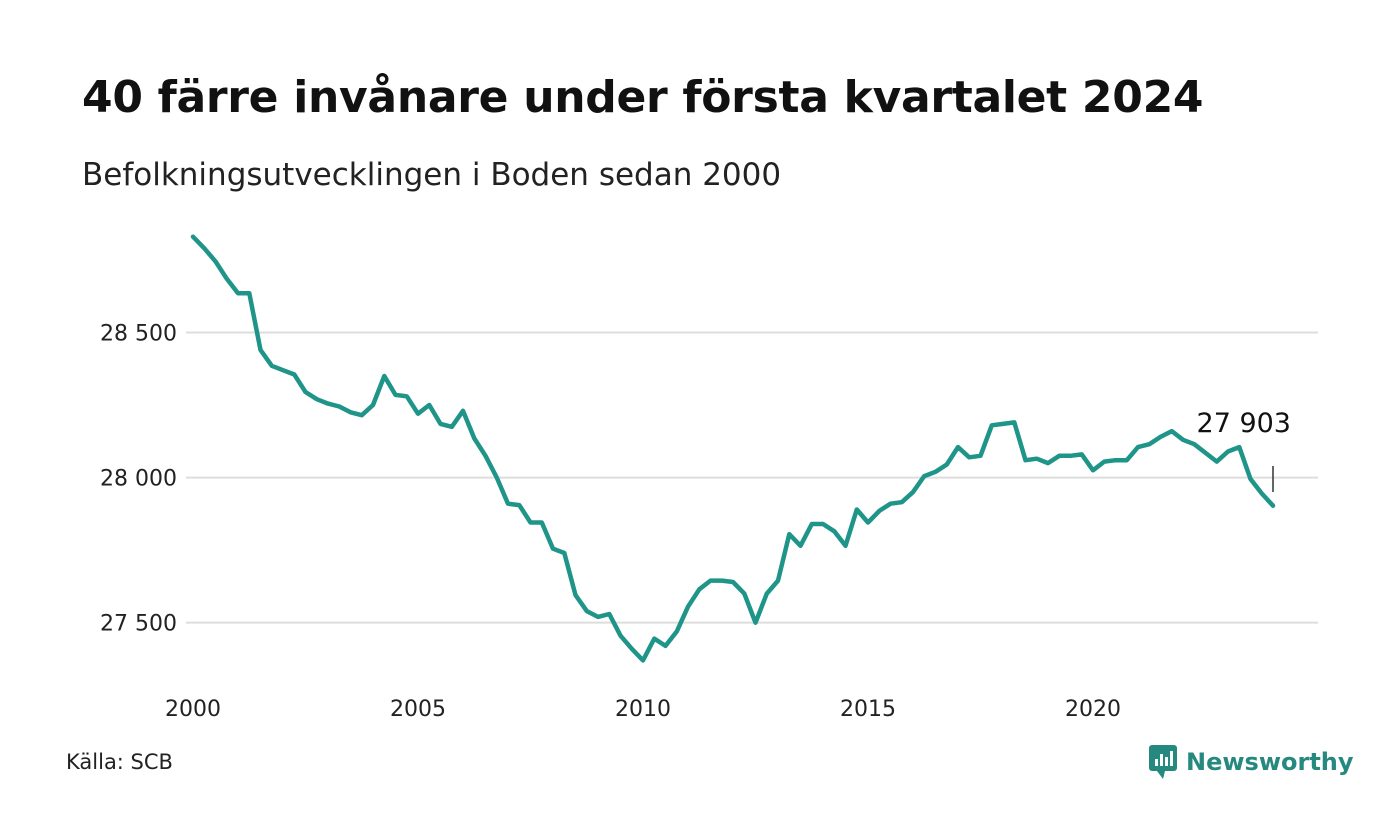 Image resolution: width=1400 pixels, height=840 pixels. Describe the element at coordinates (1244, 423) in the screenshot. I see `end-value-label: 27 903` at that location.